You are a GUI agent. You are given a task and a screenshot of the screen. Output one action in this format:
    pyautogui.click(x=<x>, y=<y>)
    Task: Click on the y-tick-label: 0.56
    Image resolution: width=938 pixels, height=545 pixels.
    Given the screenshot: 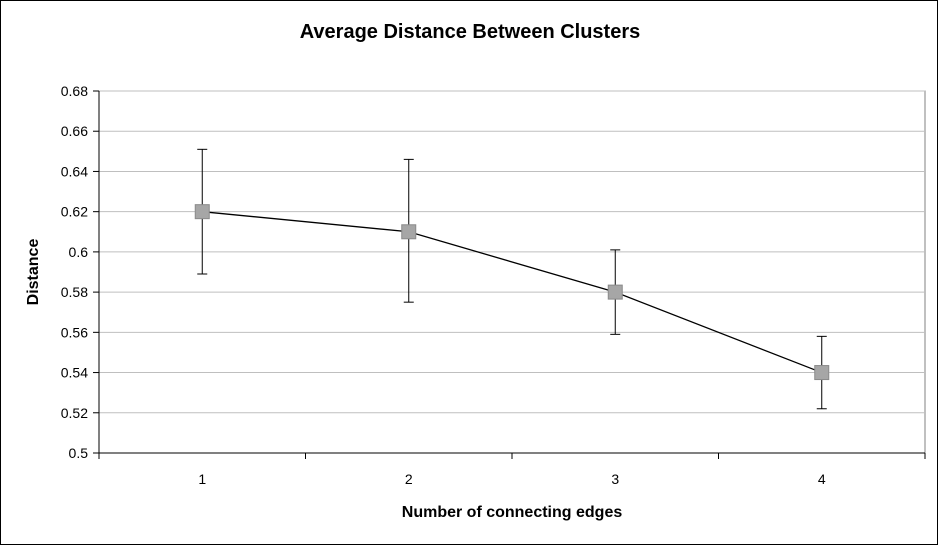 What is the action you would take?
    pyautogui.click(x=74, y=332)
    